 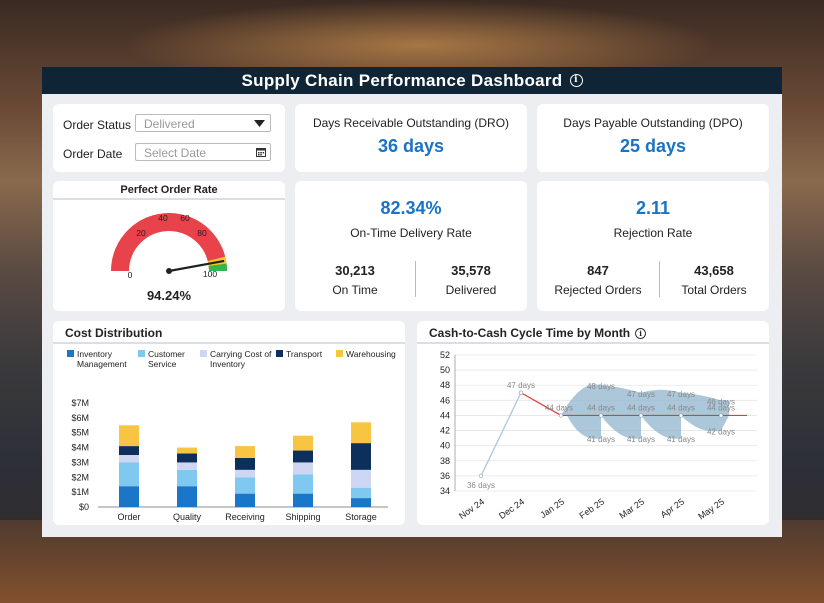 What do you see at coordinates (210, 274) in the screenshot?
I see `gauge-tick-100: 100` at bounding box center [210, 274].